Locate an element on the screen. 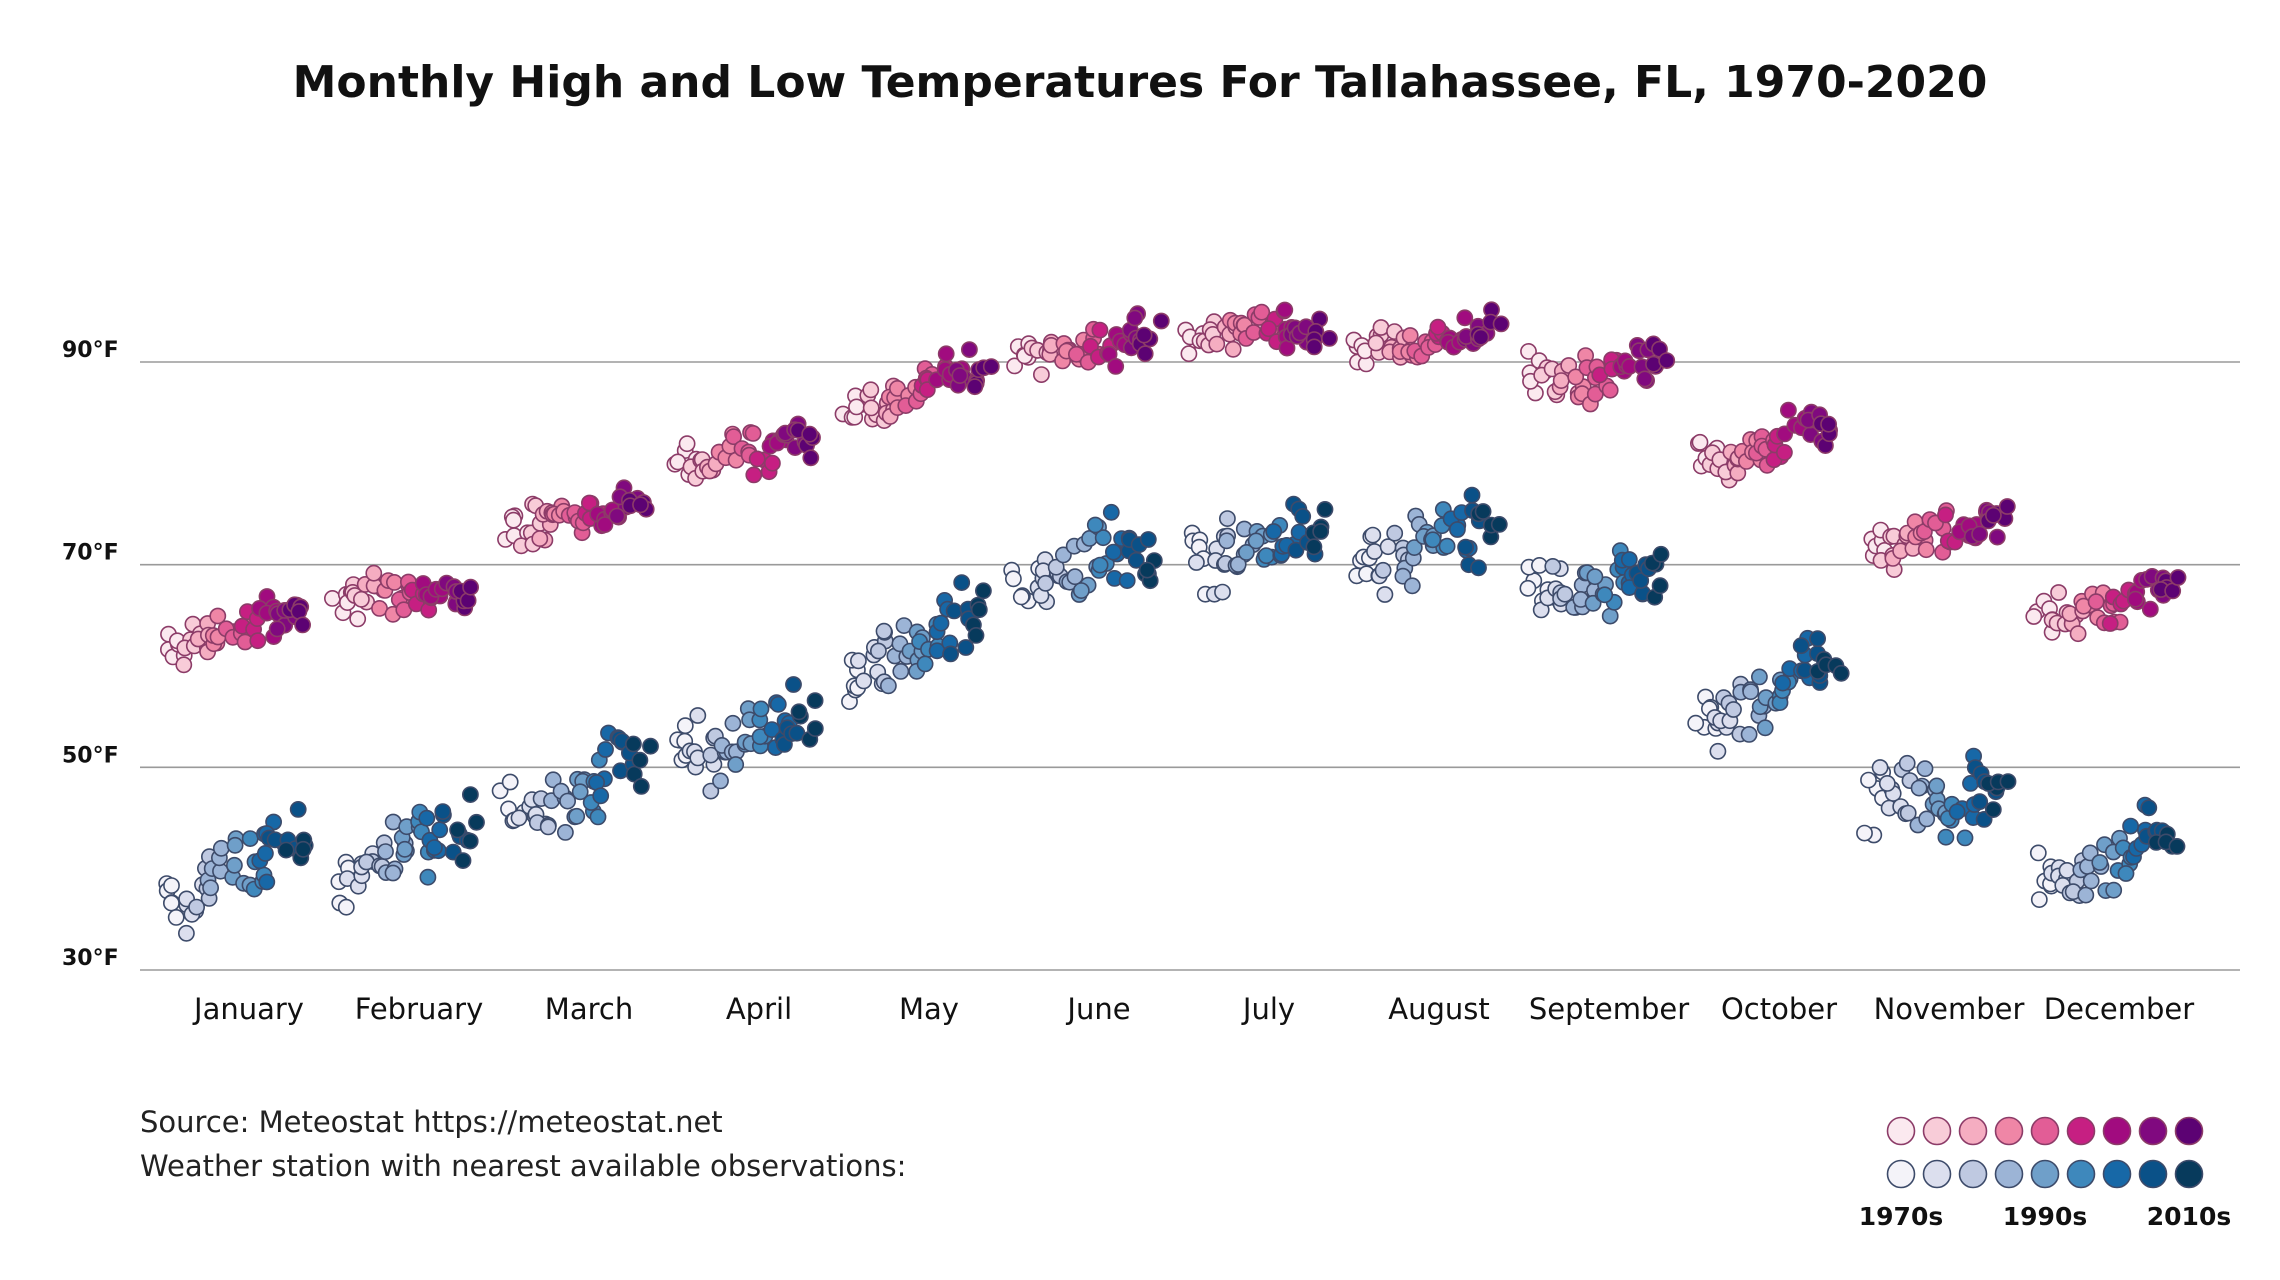 The height and width of the screenshot is (1280, 2280). y-tick-label: 70°F is located at coordinates (90, 553).